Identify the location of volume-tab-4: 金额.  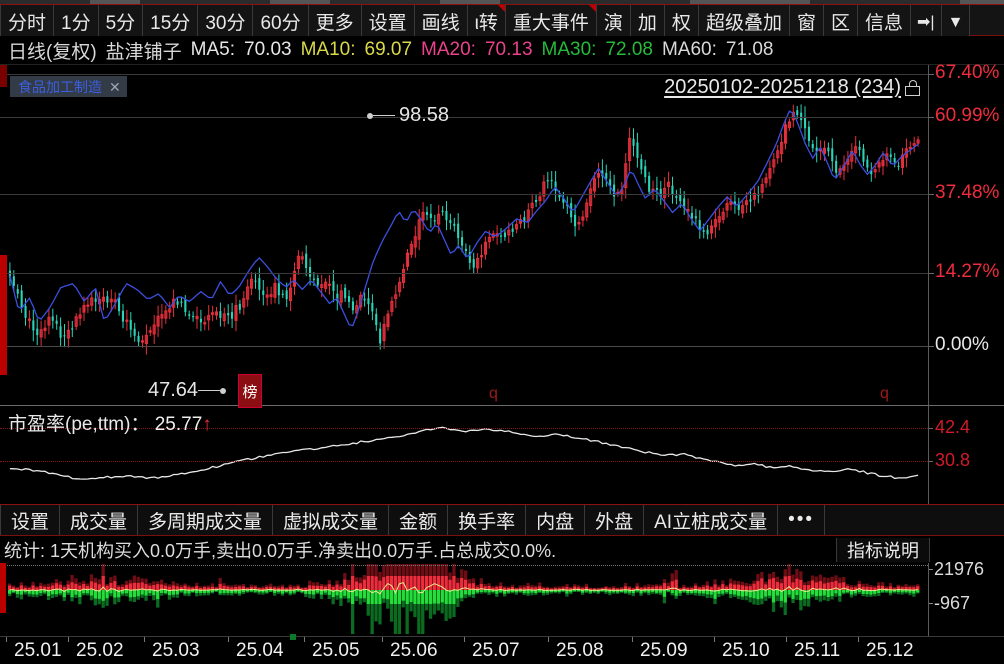
(419, 520).